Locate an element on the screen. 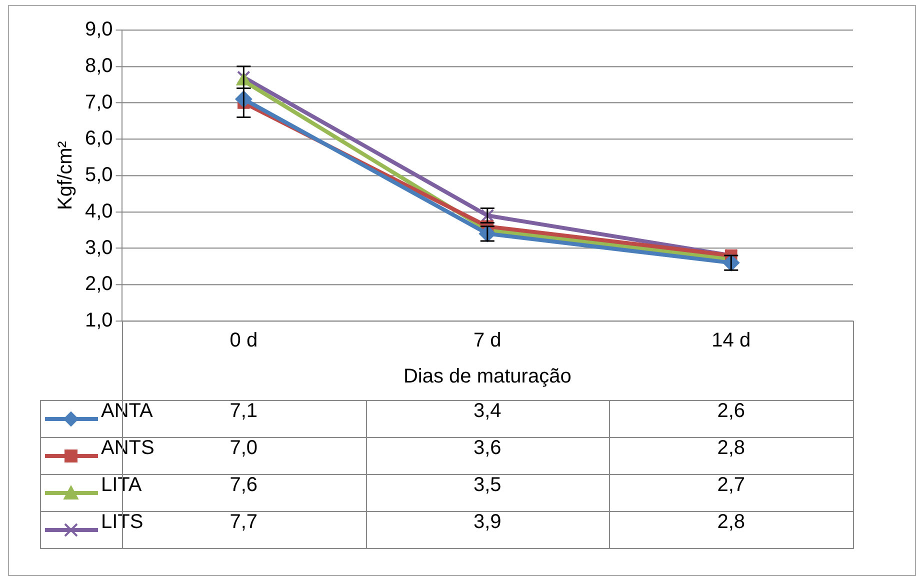  legend-label: LITA is located at coordinates (121, 486).